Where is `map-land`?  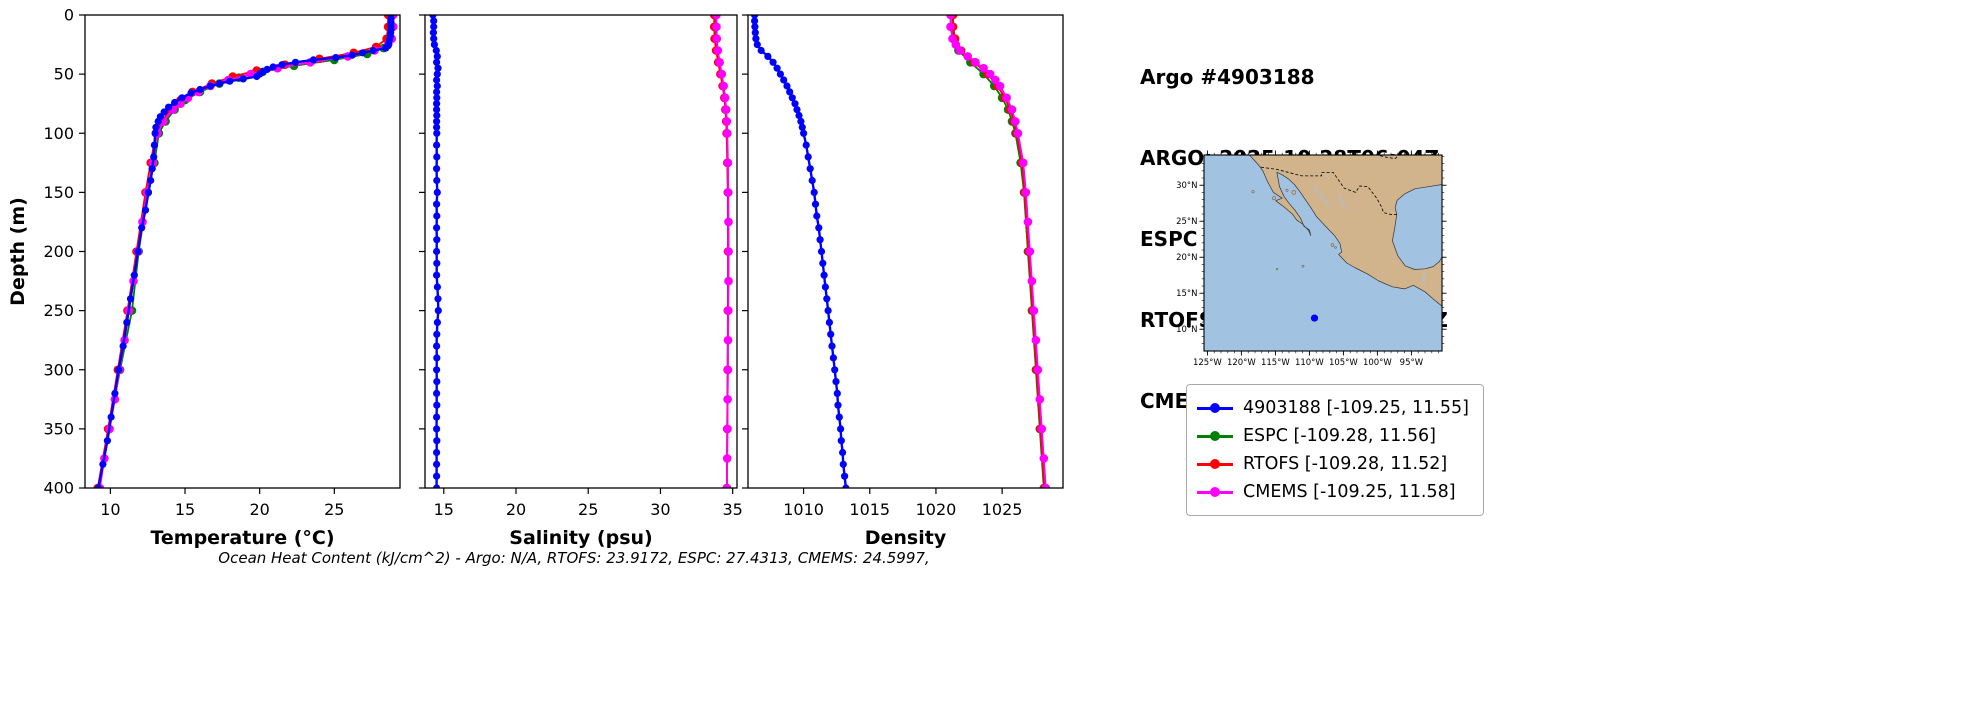 map-land is located at coordinates (1346, 230).